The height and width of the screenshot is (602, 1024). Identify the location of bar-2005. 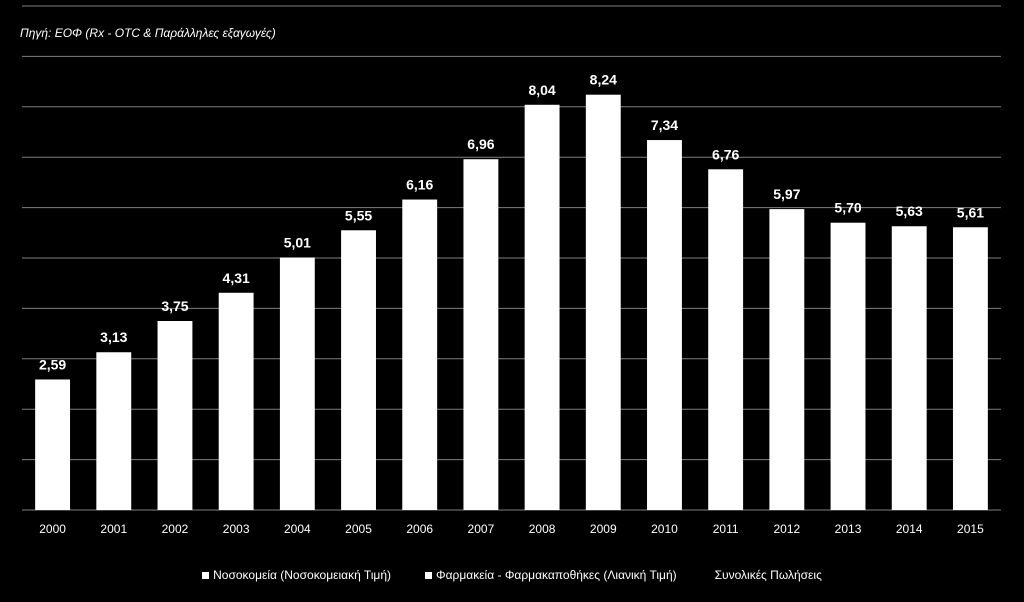
(358, 370).